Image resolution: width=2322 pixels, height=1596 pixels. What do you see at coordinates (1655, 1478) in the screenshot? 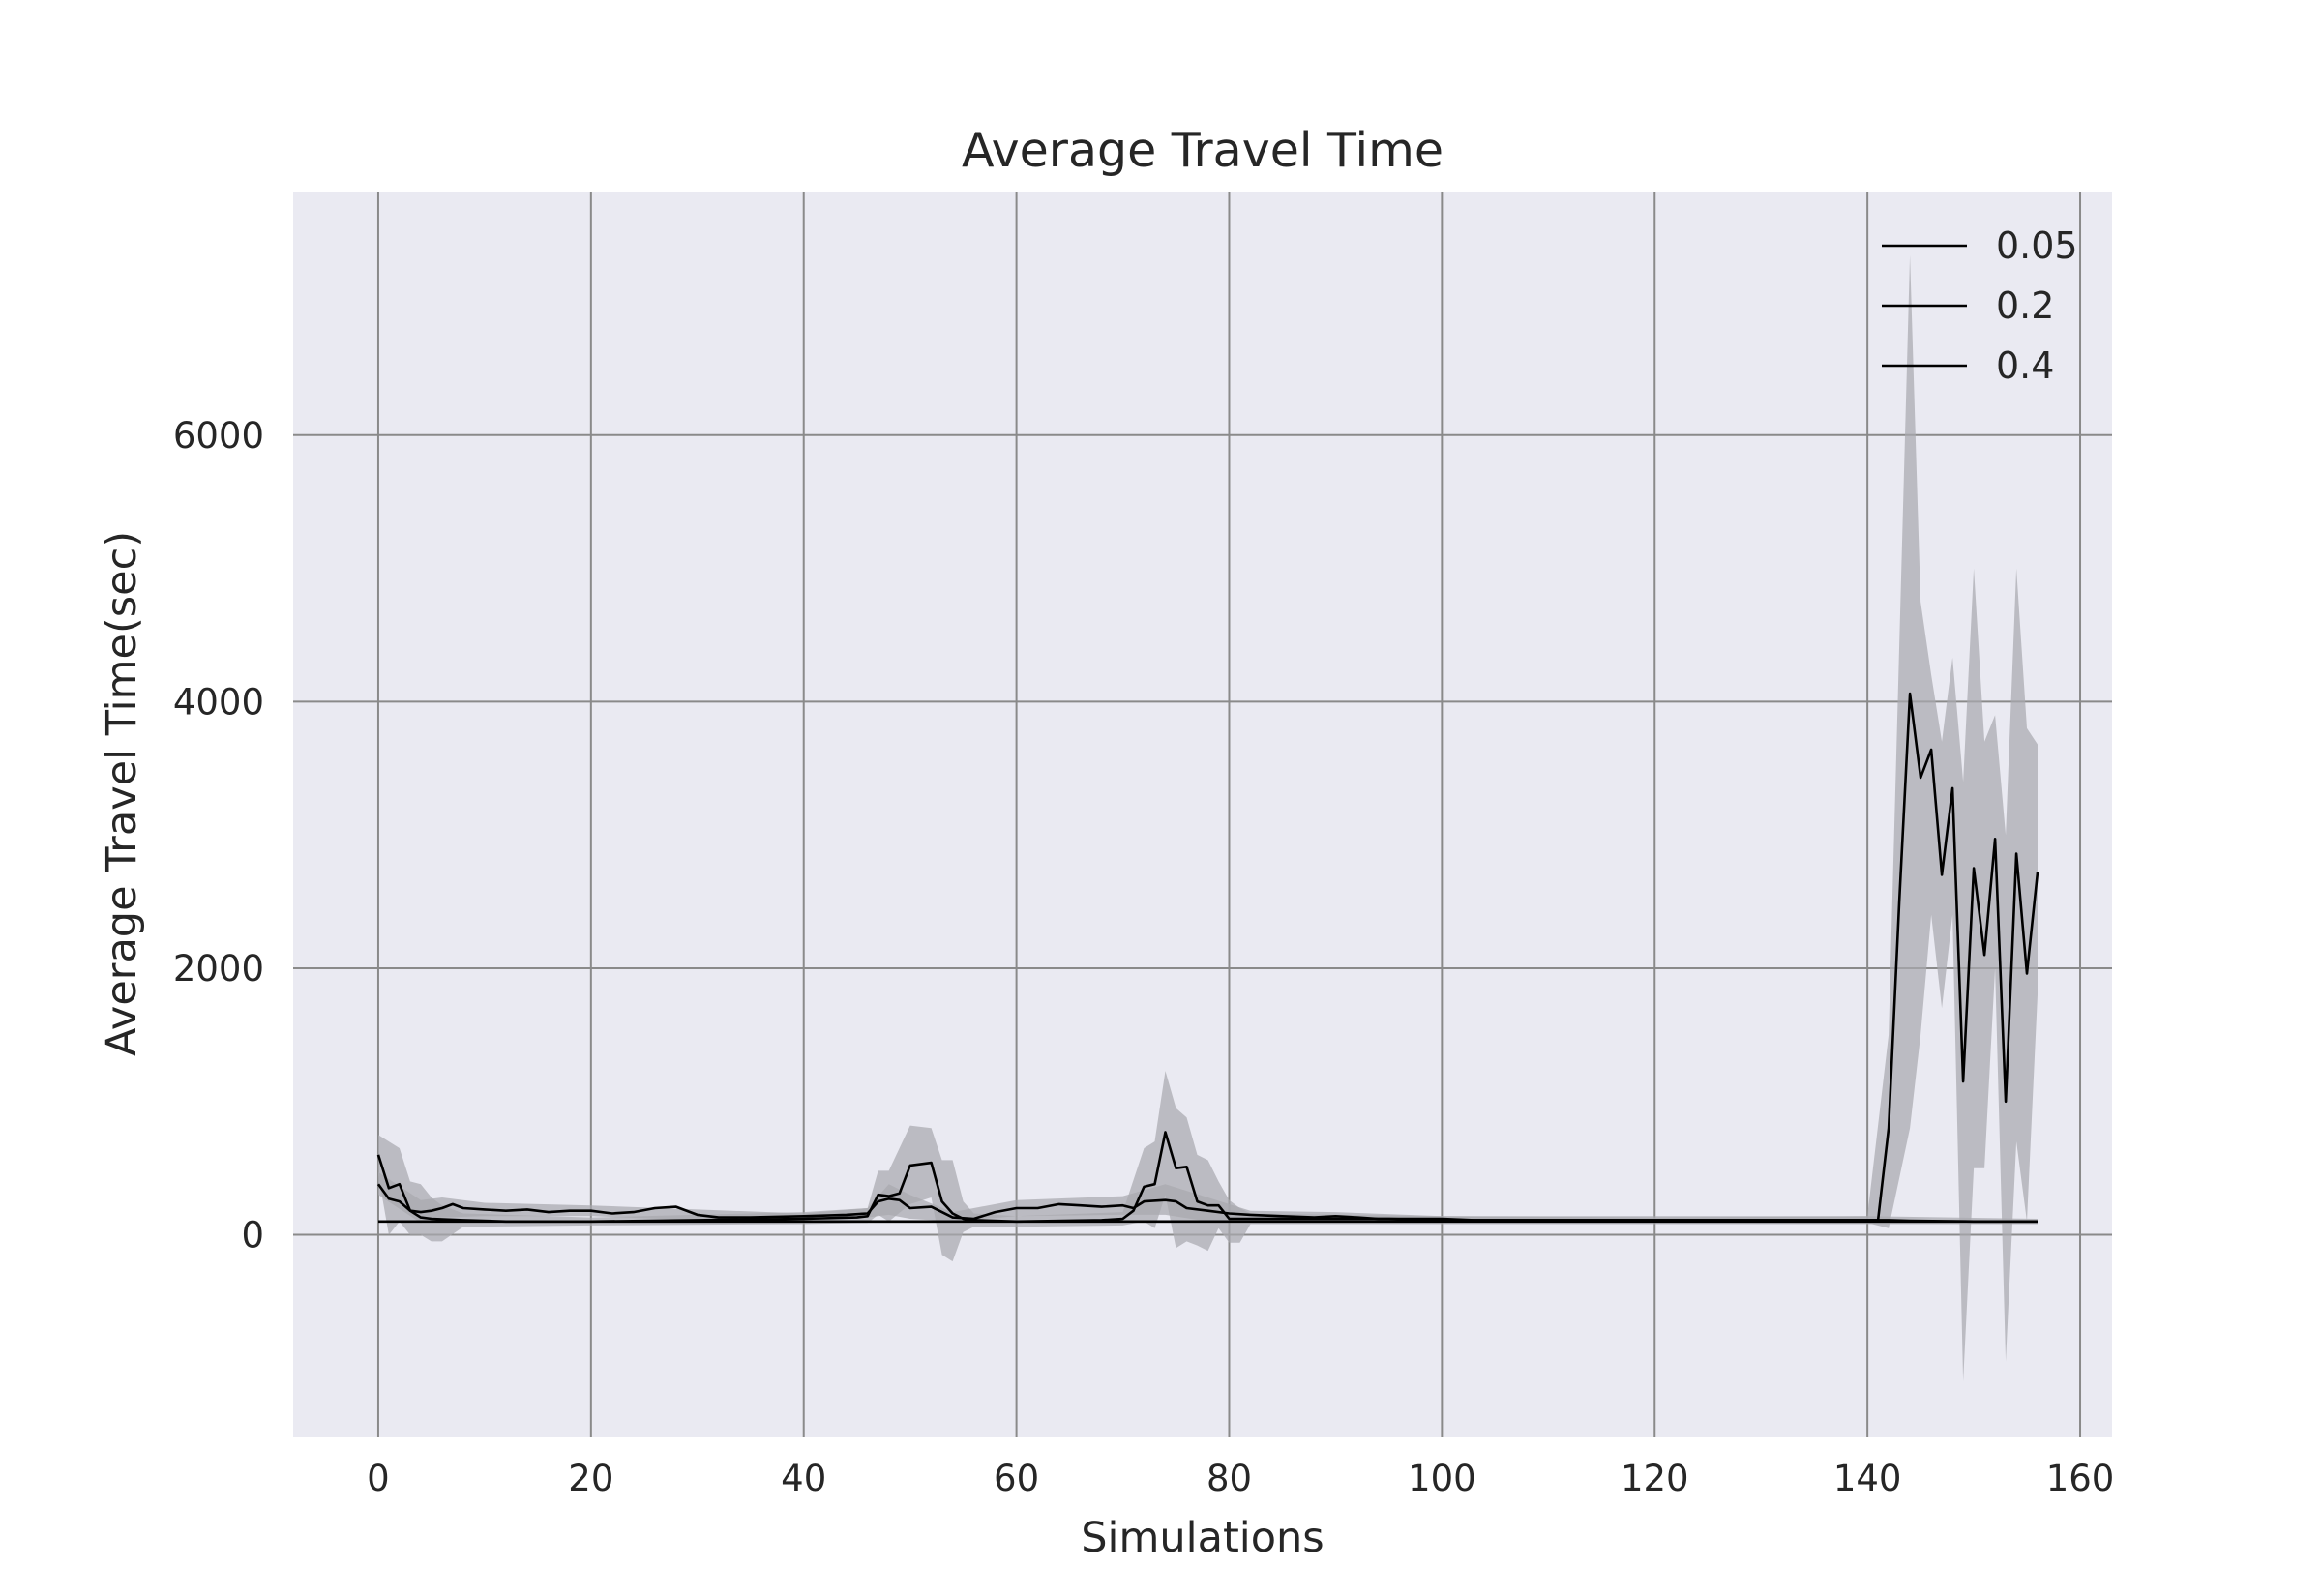
I see `x-tick-label: 120` at bounding box center [1655, 1478].